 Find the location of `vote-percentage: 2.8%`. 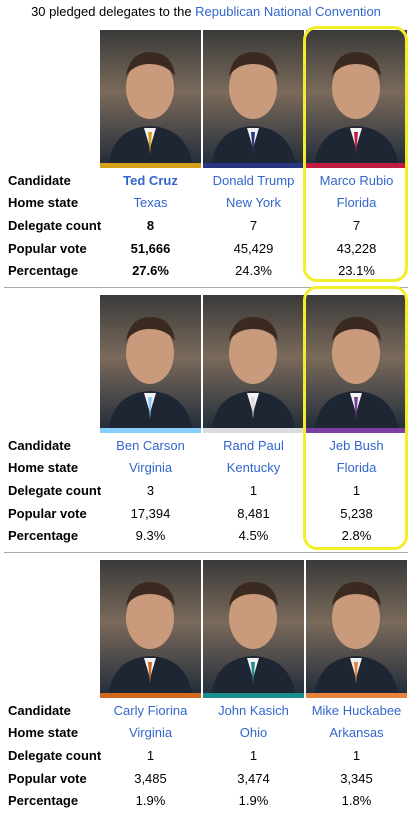

vote-percentage: 2.8% is located at coordinates (356, 535).